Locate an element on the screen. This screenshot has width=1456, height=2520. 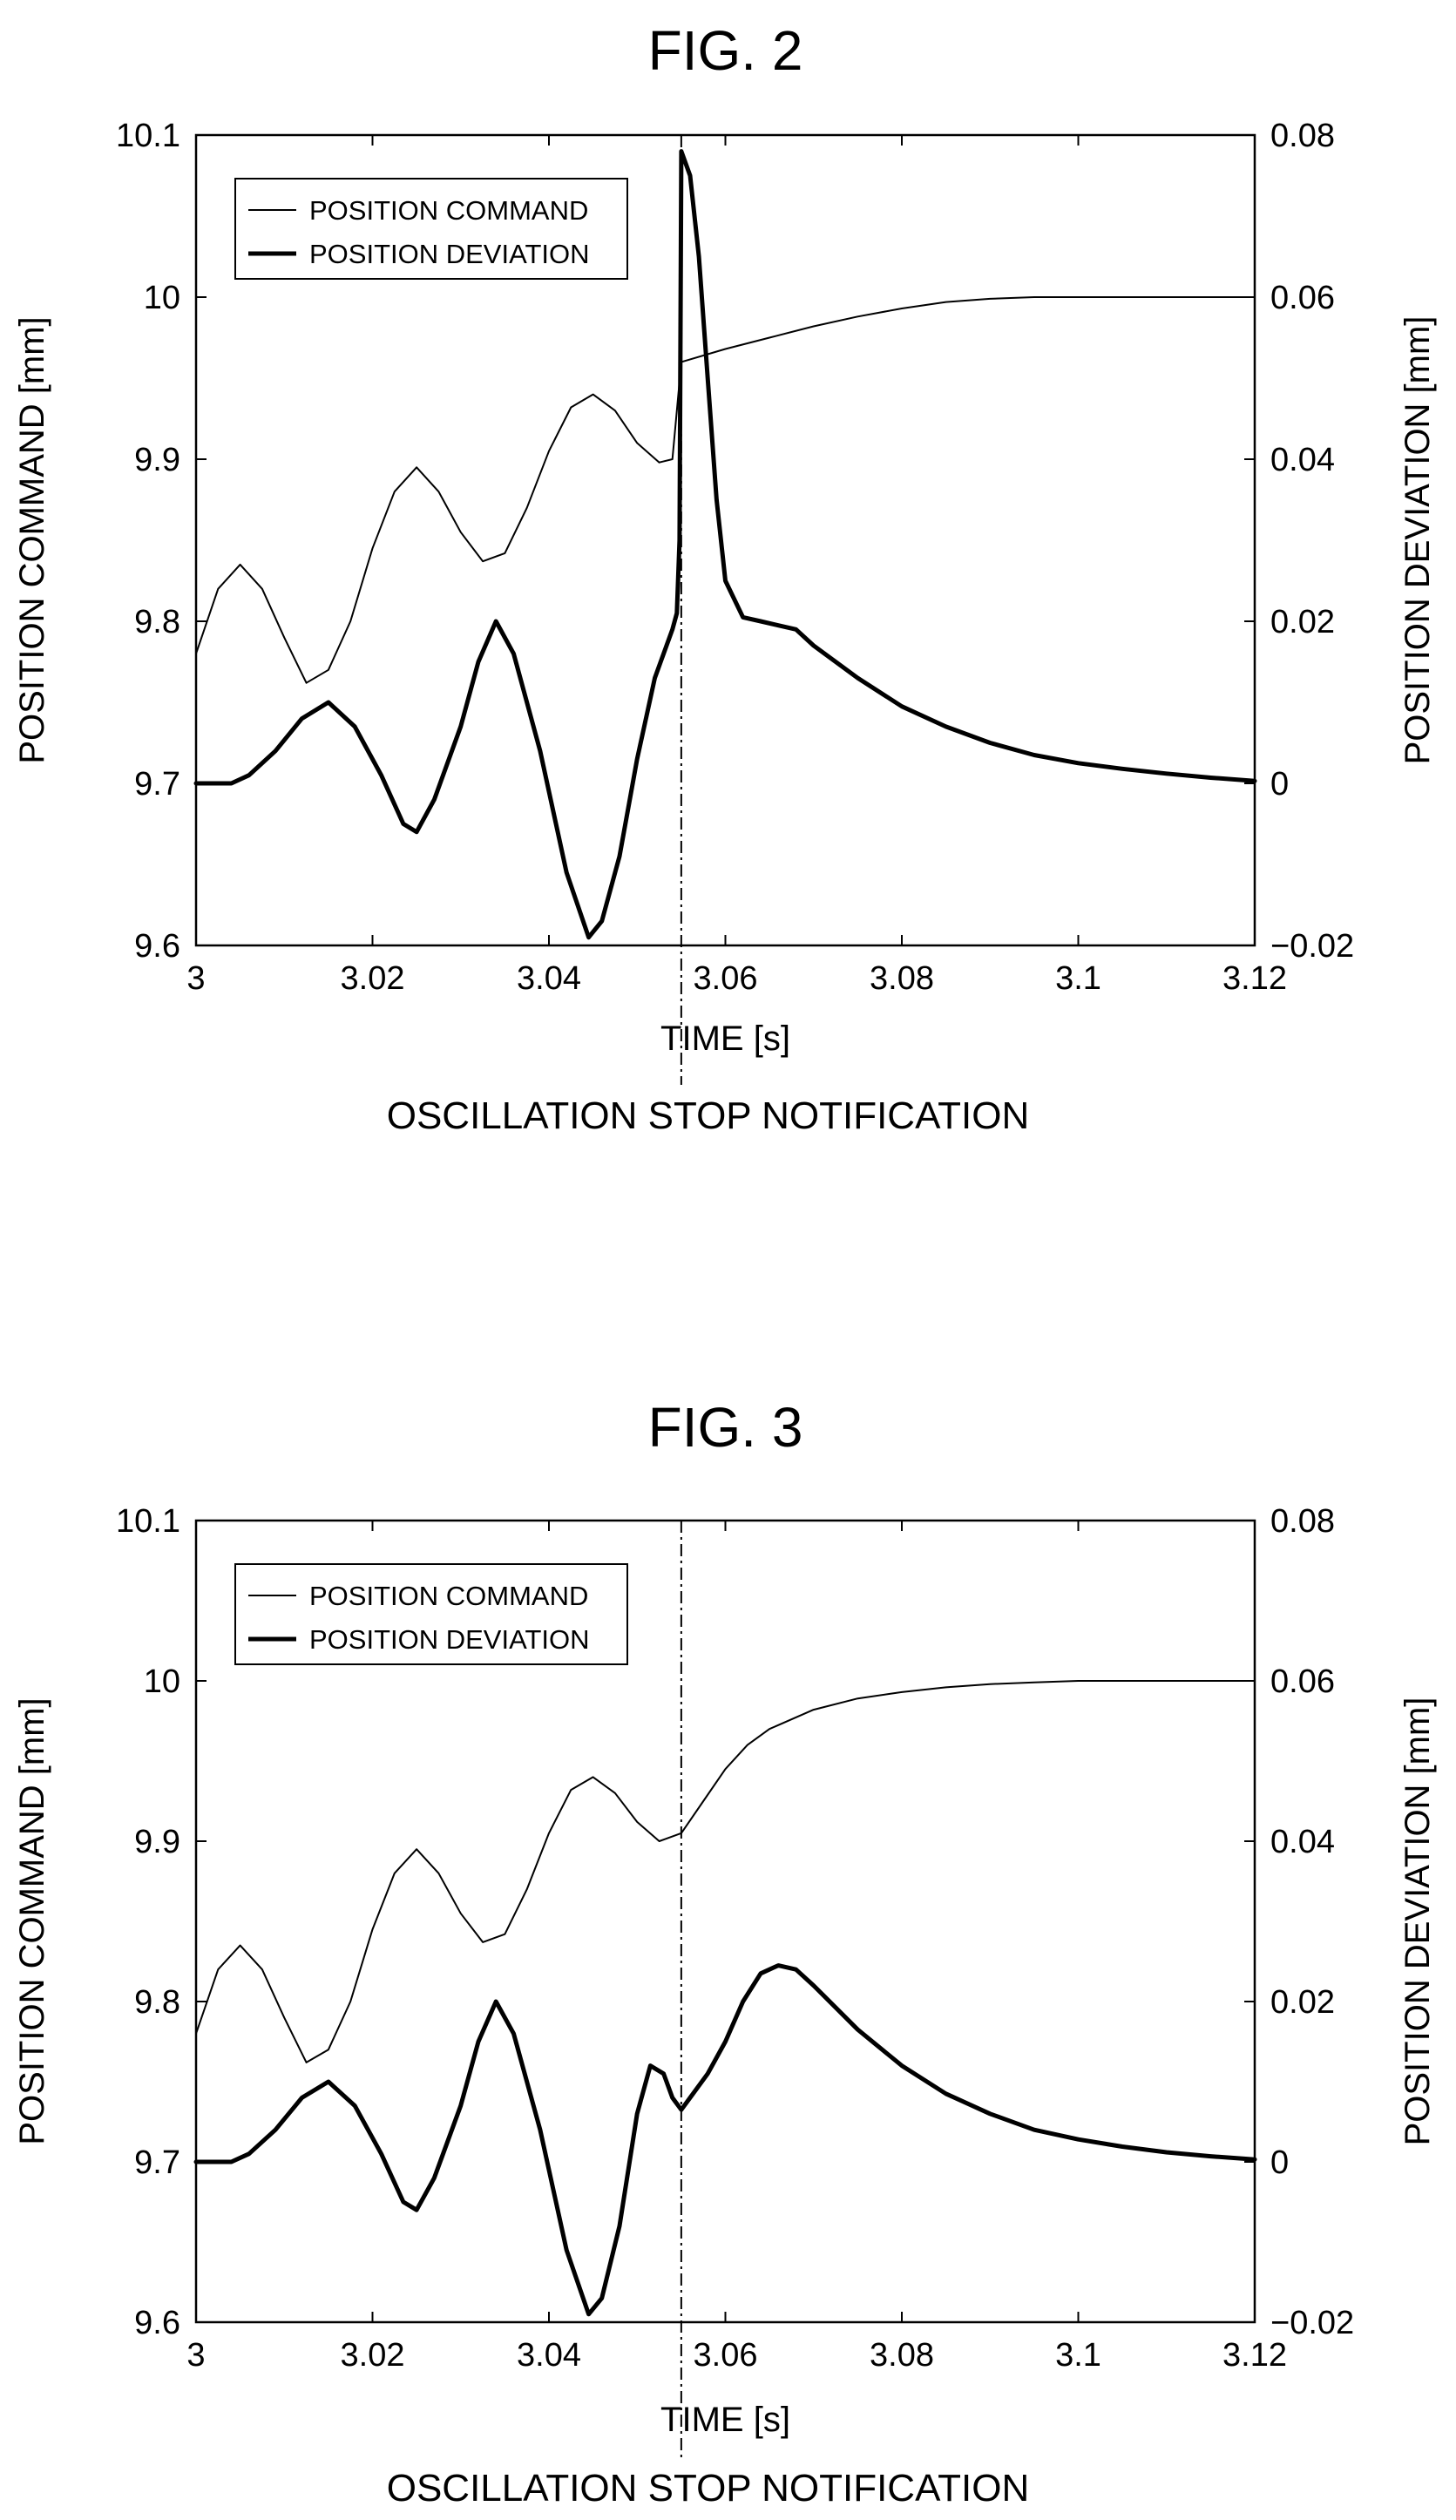
figure-title: FIG. 3 is located at coordinates (725, 1427).